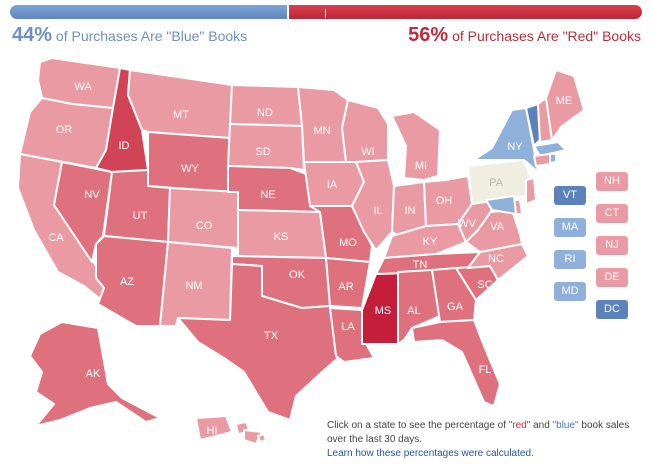  I want to click on state-box-vt-label: VT, so click(570, 195).